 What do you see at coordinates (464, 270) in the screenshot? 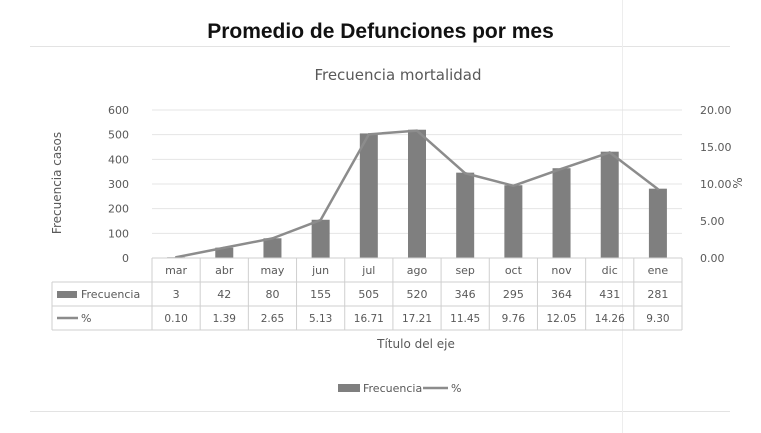
I see `category-label: sep` at bounding box center [464, 270].